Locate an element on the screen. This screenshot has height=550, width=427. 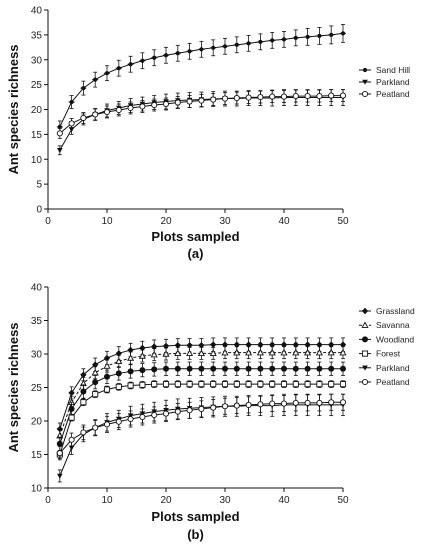
x-axis-label: Plots sampled is located at coordinates (195, 236).